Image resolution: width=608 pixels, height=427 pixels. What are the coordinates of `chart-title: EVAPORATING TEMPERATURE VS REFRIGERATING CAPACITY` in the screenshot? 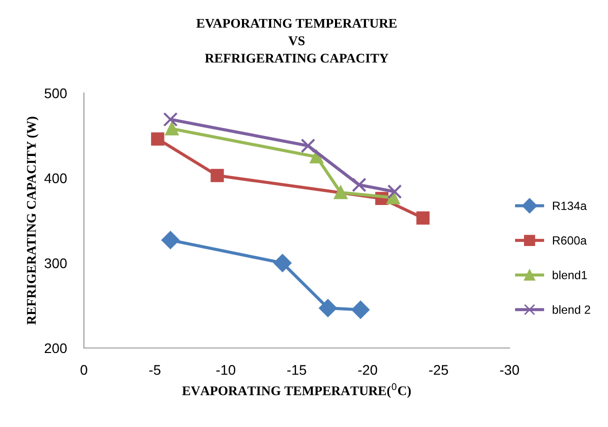 It's located at (296, 40).